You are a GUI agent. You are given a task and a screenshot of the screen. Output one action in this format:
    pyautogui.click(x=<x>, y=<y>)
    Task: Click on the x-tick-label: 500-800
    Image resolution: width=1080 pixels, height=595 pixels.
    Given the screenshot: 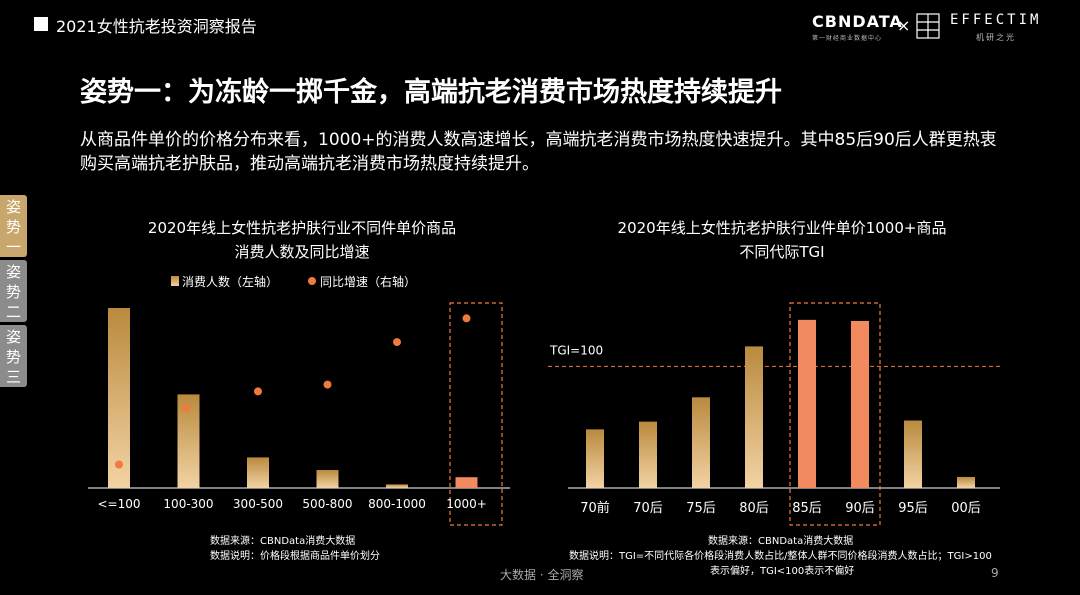 What is the action you would take?
    pyautogui.click(x=327, y=504)
    